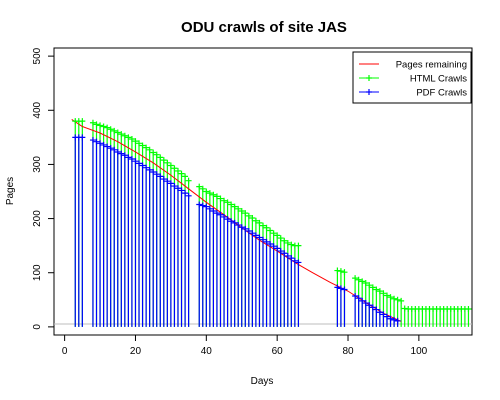 The width and height of the screenshot is (500, 400). Describe the element at coordinates (412, 77) in the screenshot. I see `legend: Pages remaining HTML Crawls PDF Crawls` at that location.